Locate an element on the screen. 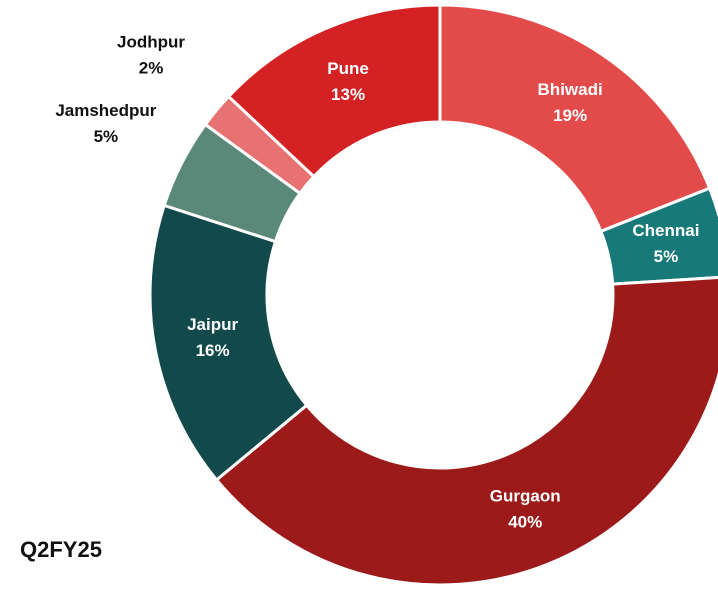 The height and width of the screenshot is (594, 718). slice-value-label: 19% is located at coordinates (570, 115).